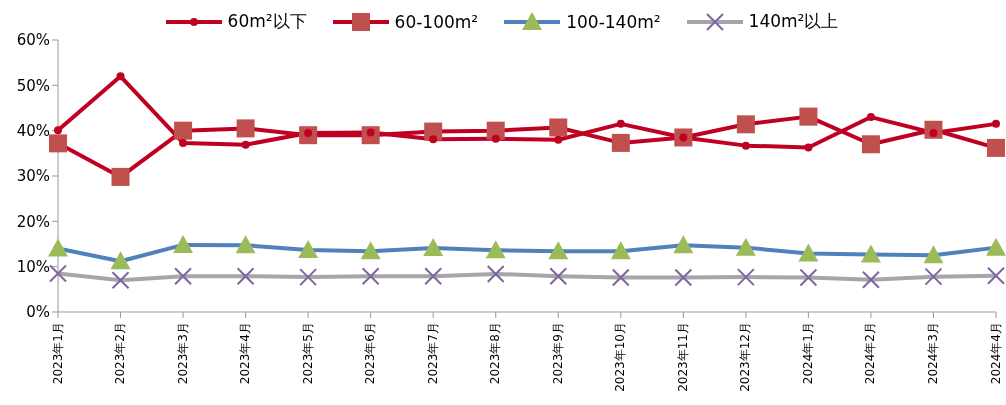 This screenshot has height=405, width=1006. Describe the element at coordinates (995, 353) in the screenshot. I see `x-tick-label: 2024年4月` at that location.